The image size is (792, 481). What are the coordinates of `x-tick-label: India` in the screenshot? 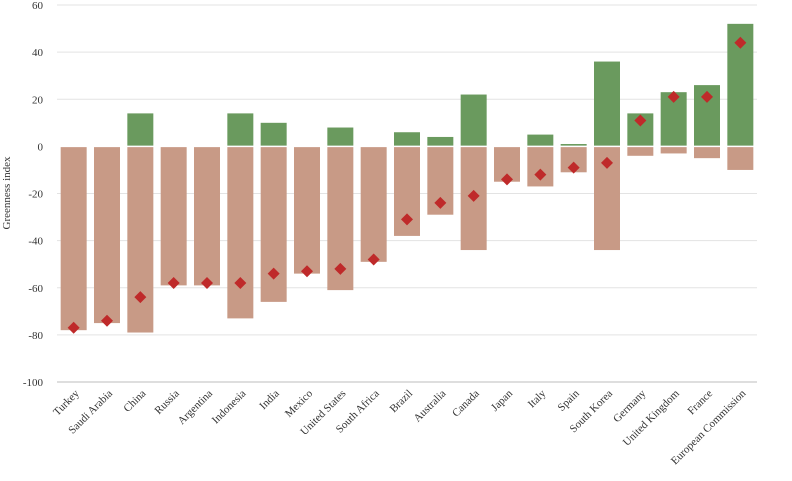 It's located at (269, 400).